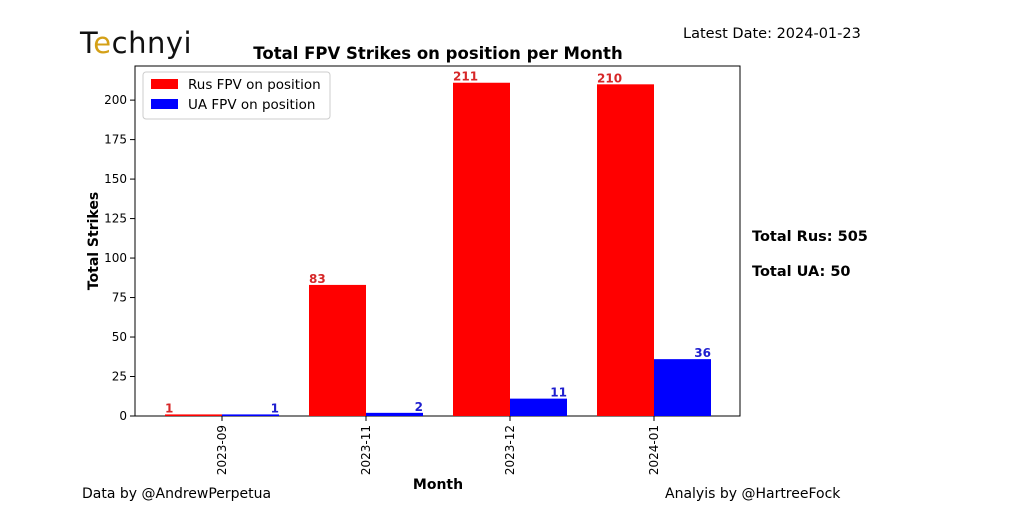 This screenshot has height=526, width=1024. Describe the element at coordinates (115, 179) in the screenshot. I see `y-tick-label: 150` at that location.